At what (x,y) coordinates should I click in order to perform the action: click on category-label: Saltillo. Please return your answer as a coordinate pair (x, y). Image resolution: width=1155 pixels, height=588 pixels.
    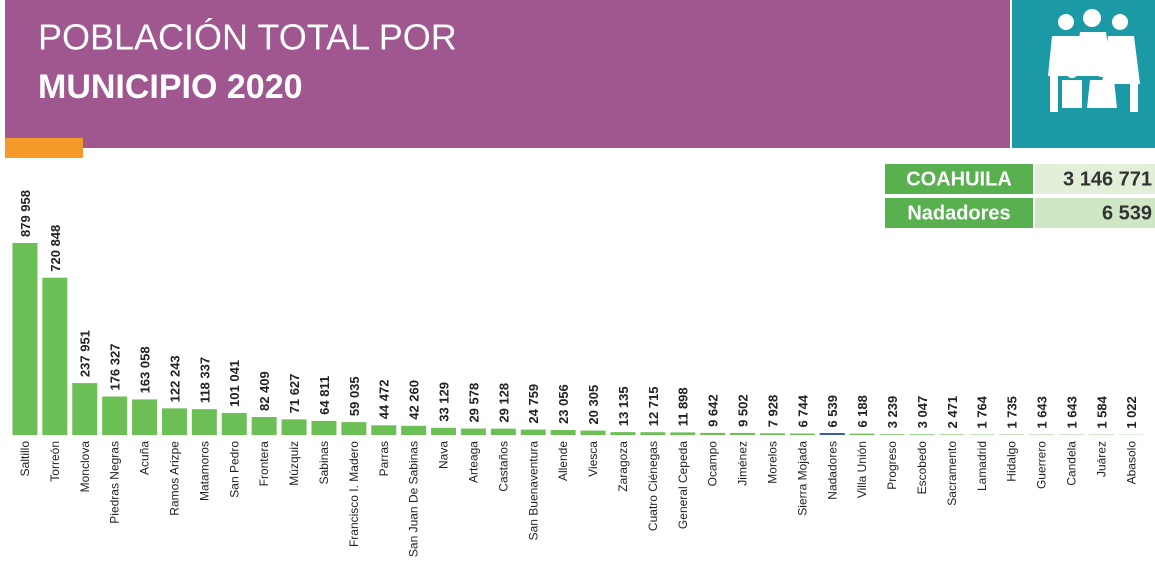
    Looking at the image, I should click on (25, 459).